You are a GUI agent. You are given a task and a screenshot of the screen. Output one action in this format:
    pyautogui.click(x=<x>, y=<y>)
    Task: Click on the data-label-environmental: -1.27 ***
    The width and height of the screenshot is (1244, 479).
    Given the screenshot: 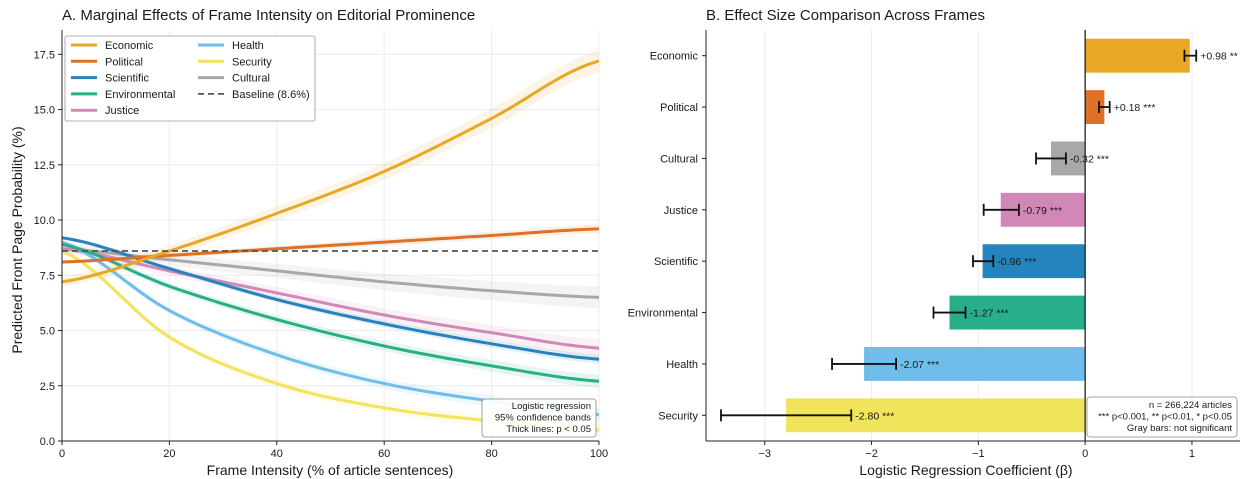 What is the action you would take?
    pyautogui.click(x=989, y=314)
    